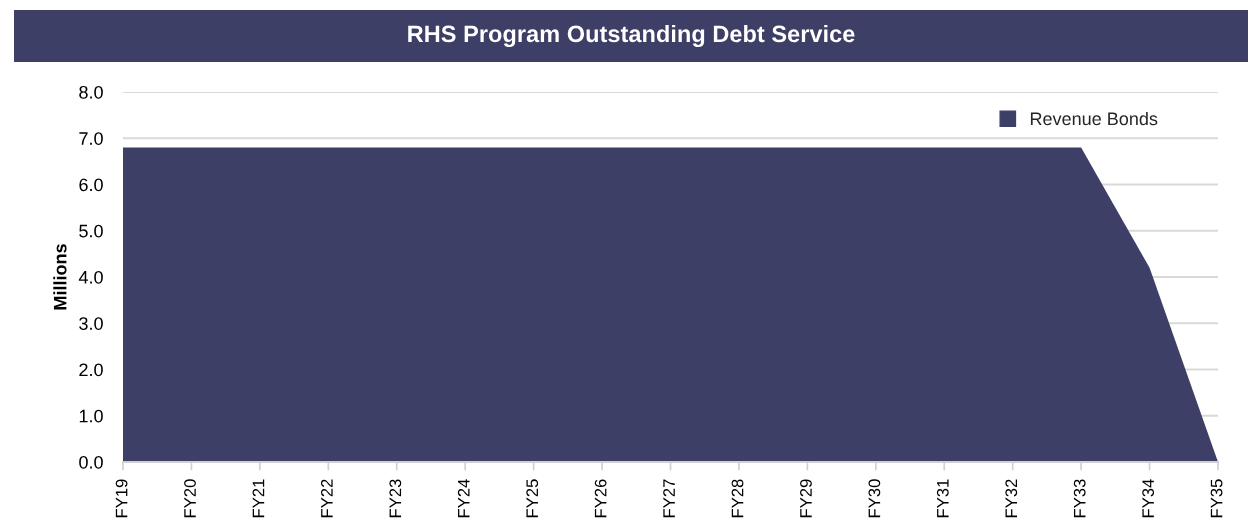 This screenshot has width=1248, height=527. Describe the element at coordinates (463, 498) in the screenshot. I see `x-tick-label: FY24` at that location.